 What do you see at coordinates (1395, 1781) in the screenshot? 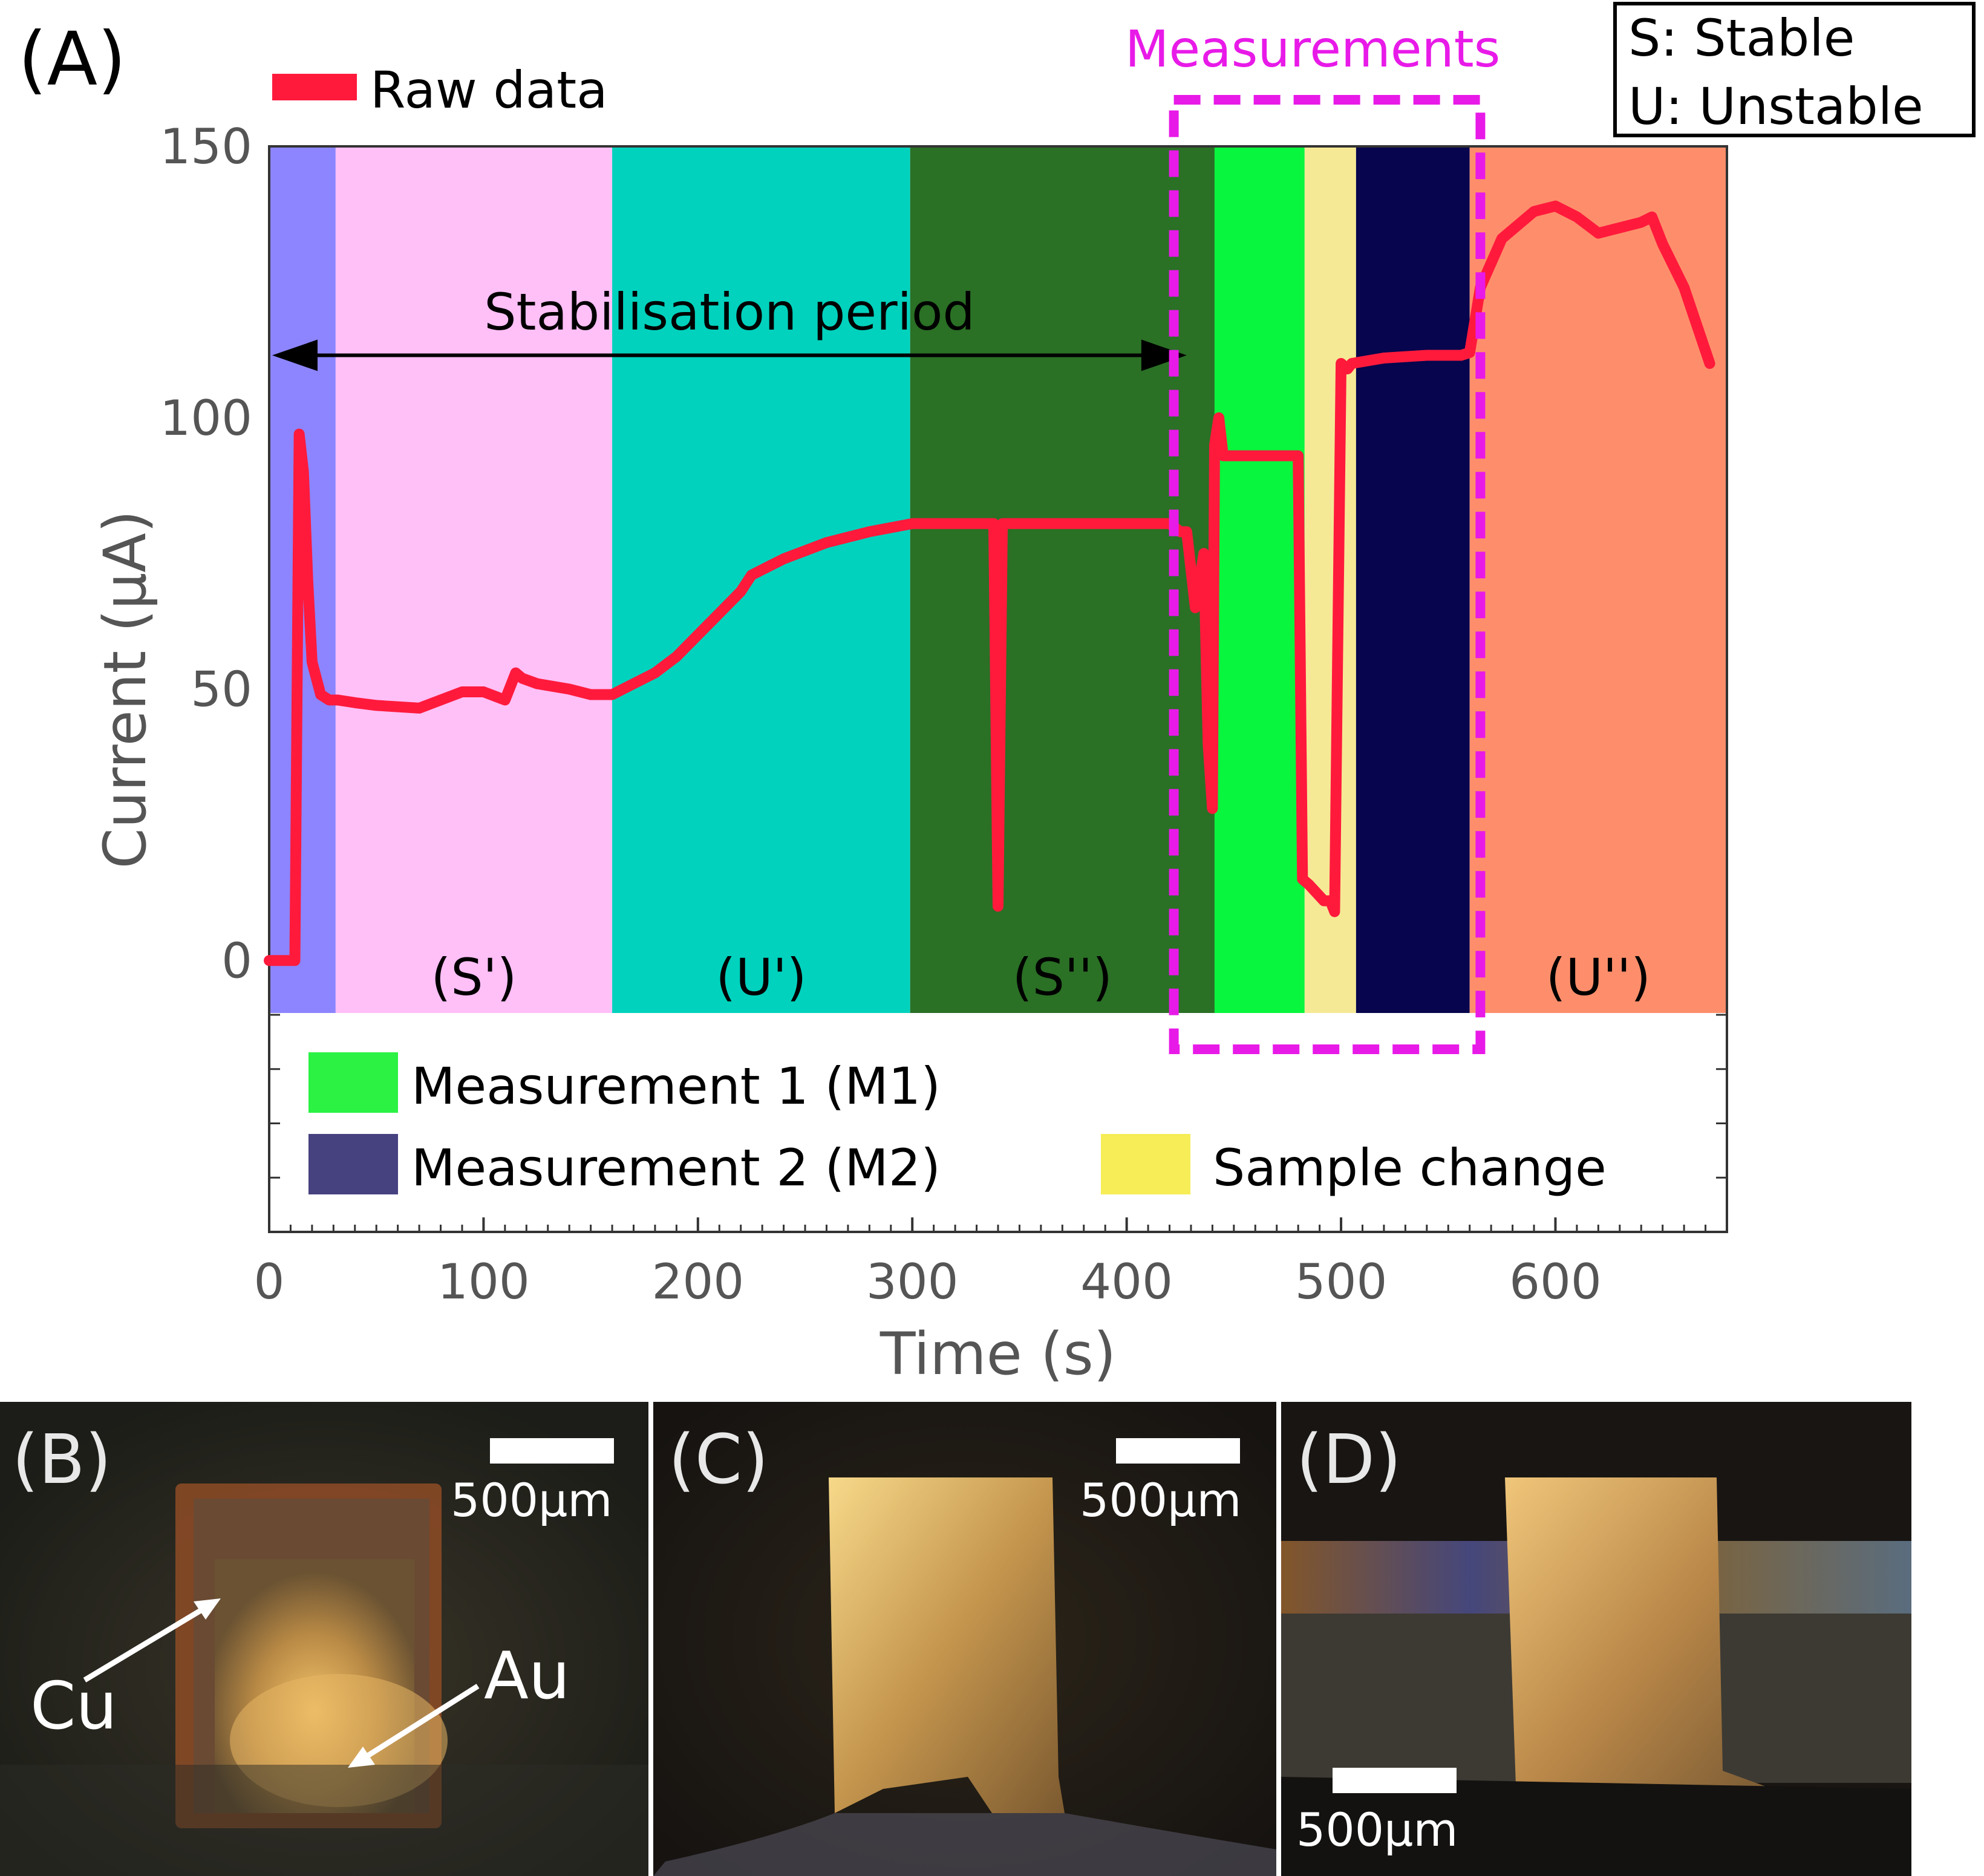
I see `scale-bar-d` at bounding box center [1395, 1781].